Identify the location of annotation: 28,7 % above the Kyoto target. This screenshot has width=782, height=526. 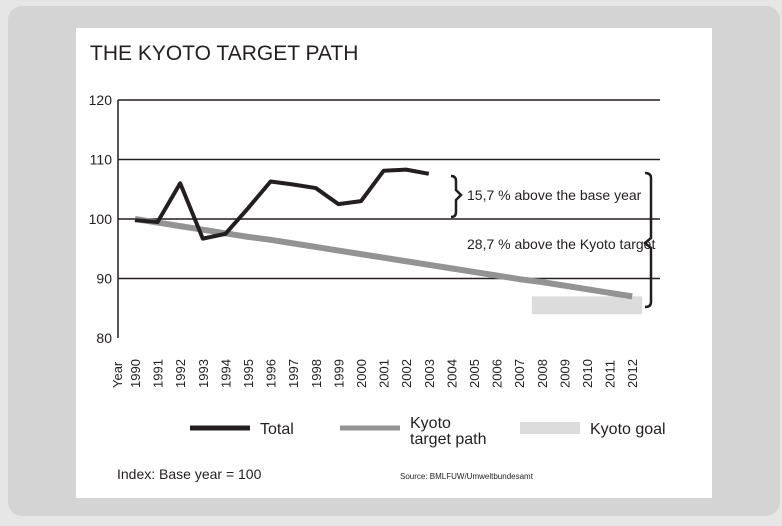
(561, 244).